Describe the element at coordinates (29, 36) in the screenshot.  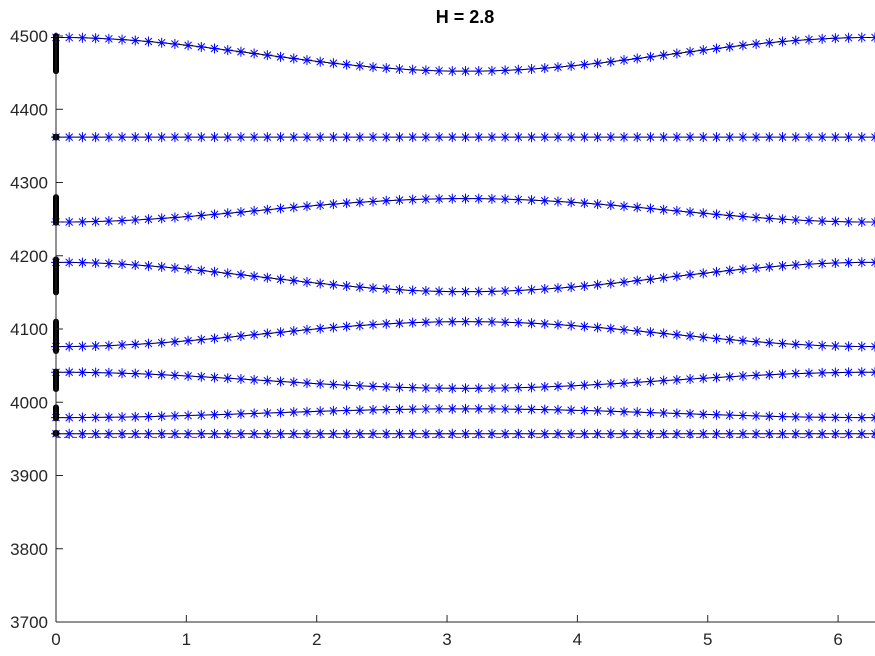
I see `y-tick-label: 4500` at that location.